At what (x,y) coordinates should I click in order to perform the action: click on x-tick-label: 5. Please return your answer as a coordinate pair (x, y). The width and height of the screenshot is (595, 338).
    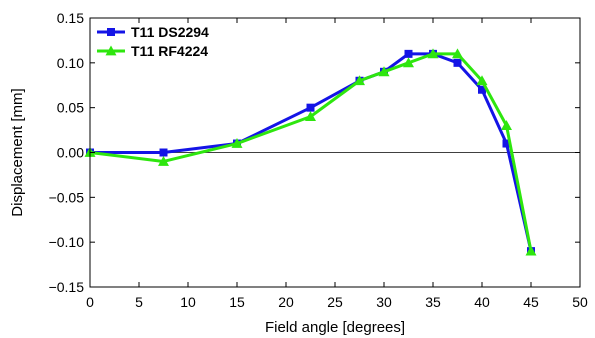
    Looking at the image, I should click on (139, 302).